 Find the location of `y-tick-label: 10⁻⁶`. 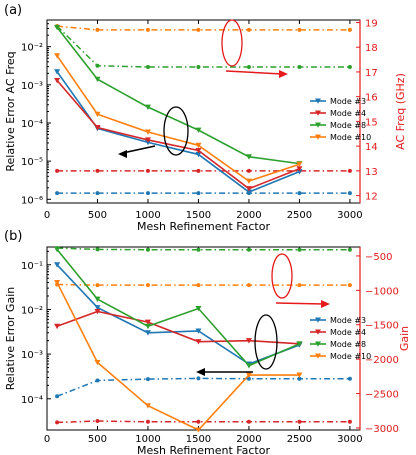

y-tick-label: 10⁻⁶ is located at coordinates (32, 200).